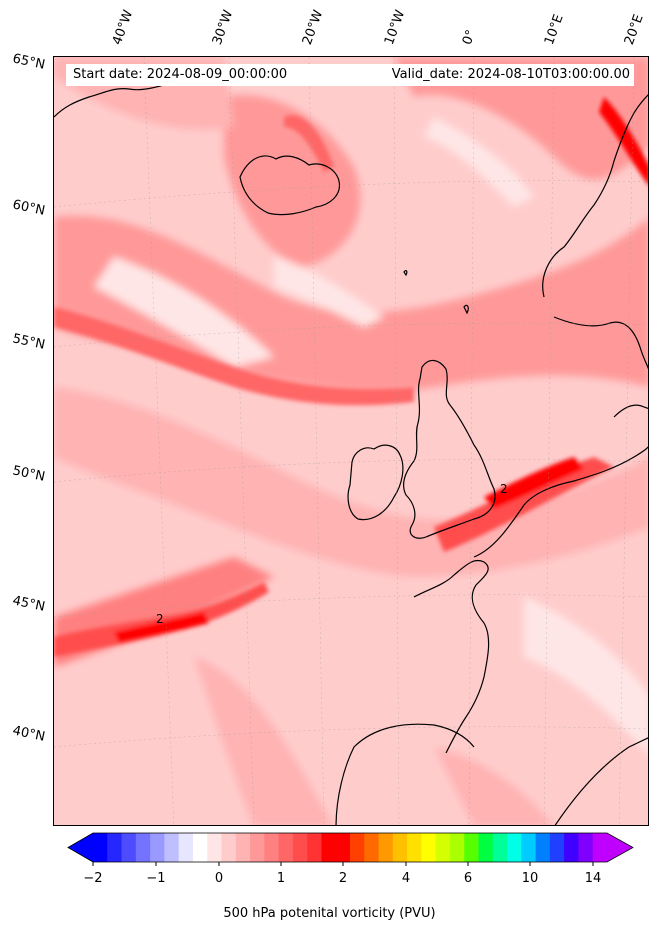 Image resolution: width=659 pixels, height=936 pixels. What do you see at coordinates (375, 482) in the screenshot?
I see `ireland-outline` at bounding box center [375, 482].